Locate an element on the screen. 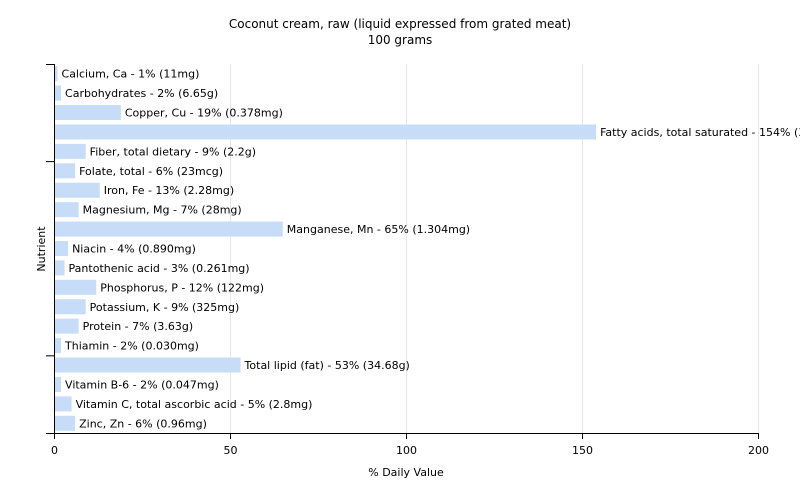 The image size is (800, 504). bar-label: Magnesium, Mg - 7% (28mg) is located at coordinates (162, 210).